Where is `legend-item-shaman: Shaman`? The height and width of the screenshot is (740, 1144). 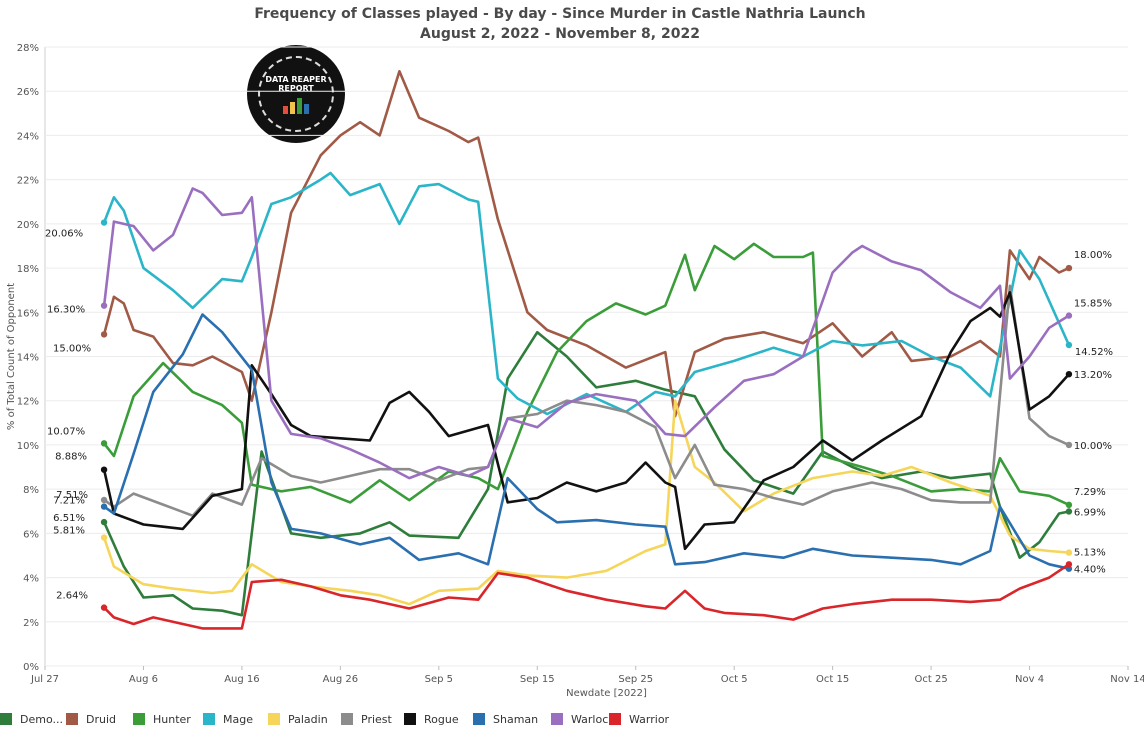 legend-item-shaman: Shaman is located at coordinates (505, 719).